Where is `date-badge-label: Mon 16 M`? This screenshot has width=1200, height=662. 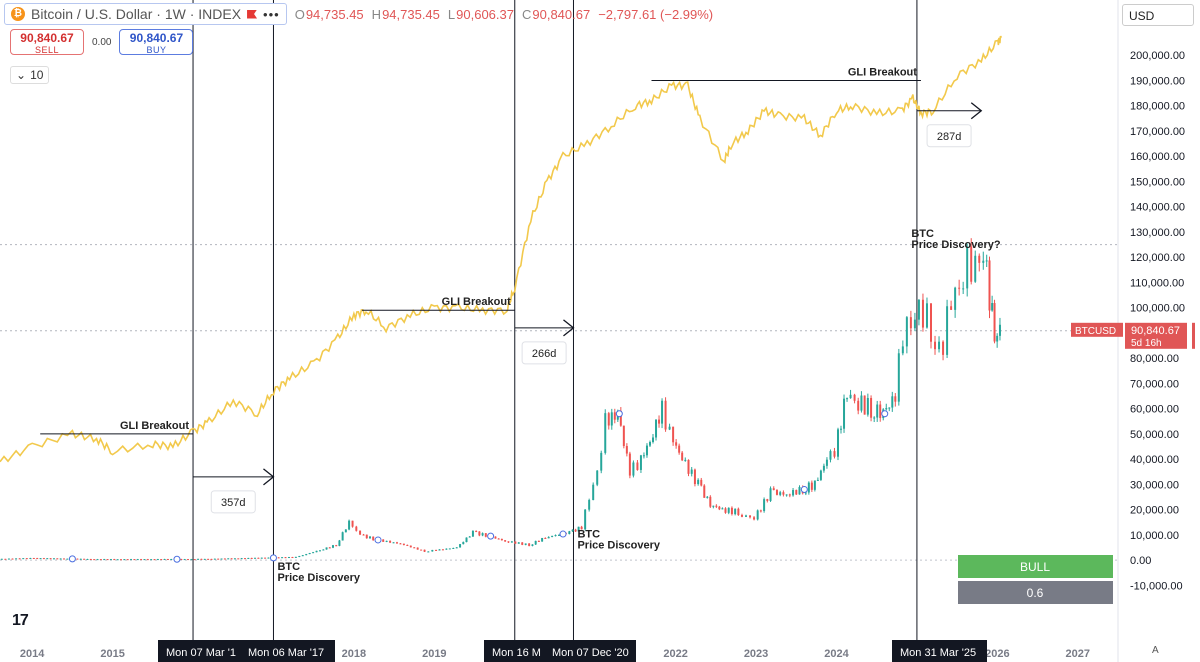
date-badge-label: Mon 16 M is located at coordinates (516, 653).